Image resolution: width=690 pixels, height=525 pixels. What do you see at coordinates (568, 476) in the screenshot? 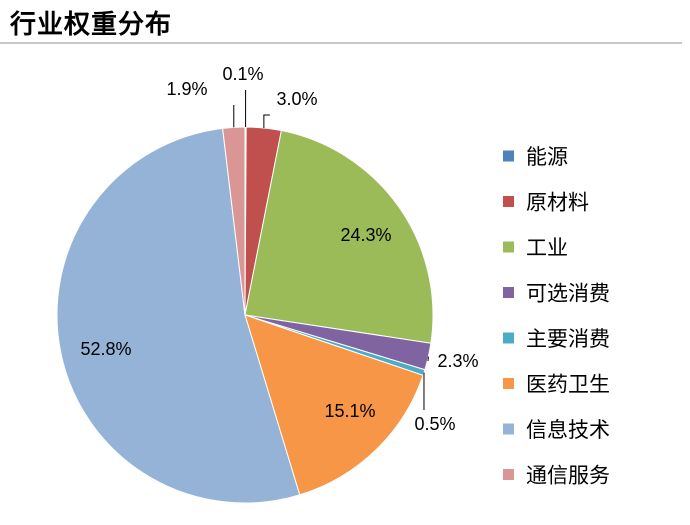
I see `legend-label: 通信服务` at bounding box center [568, 476].